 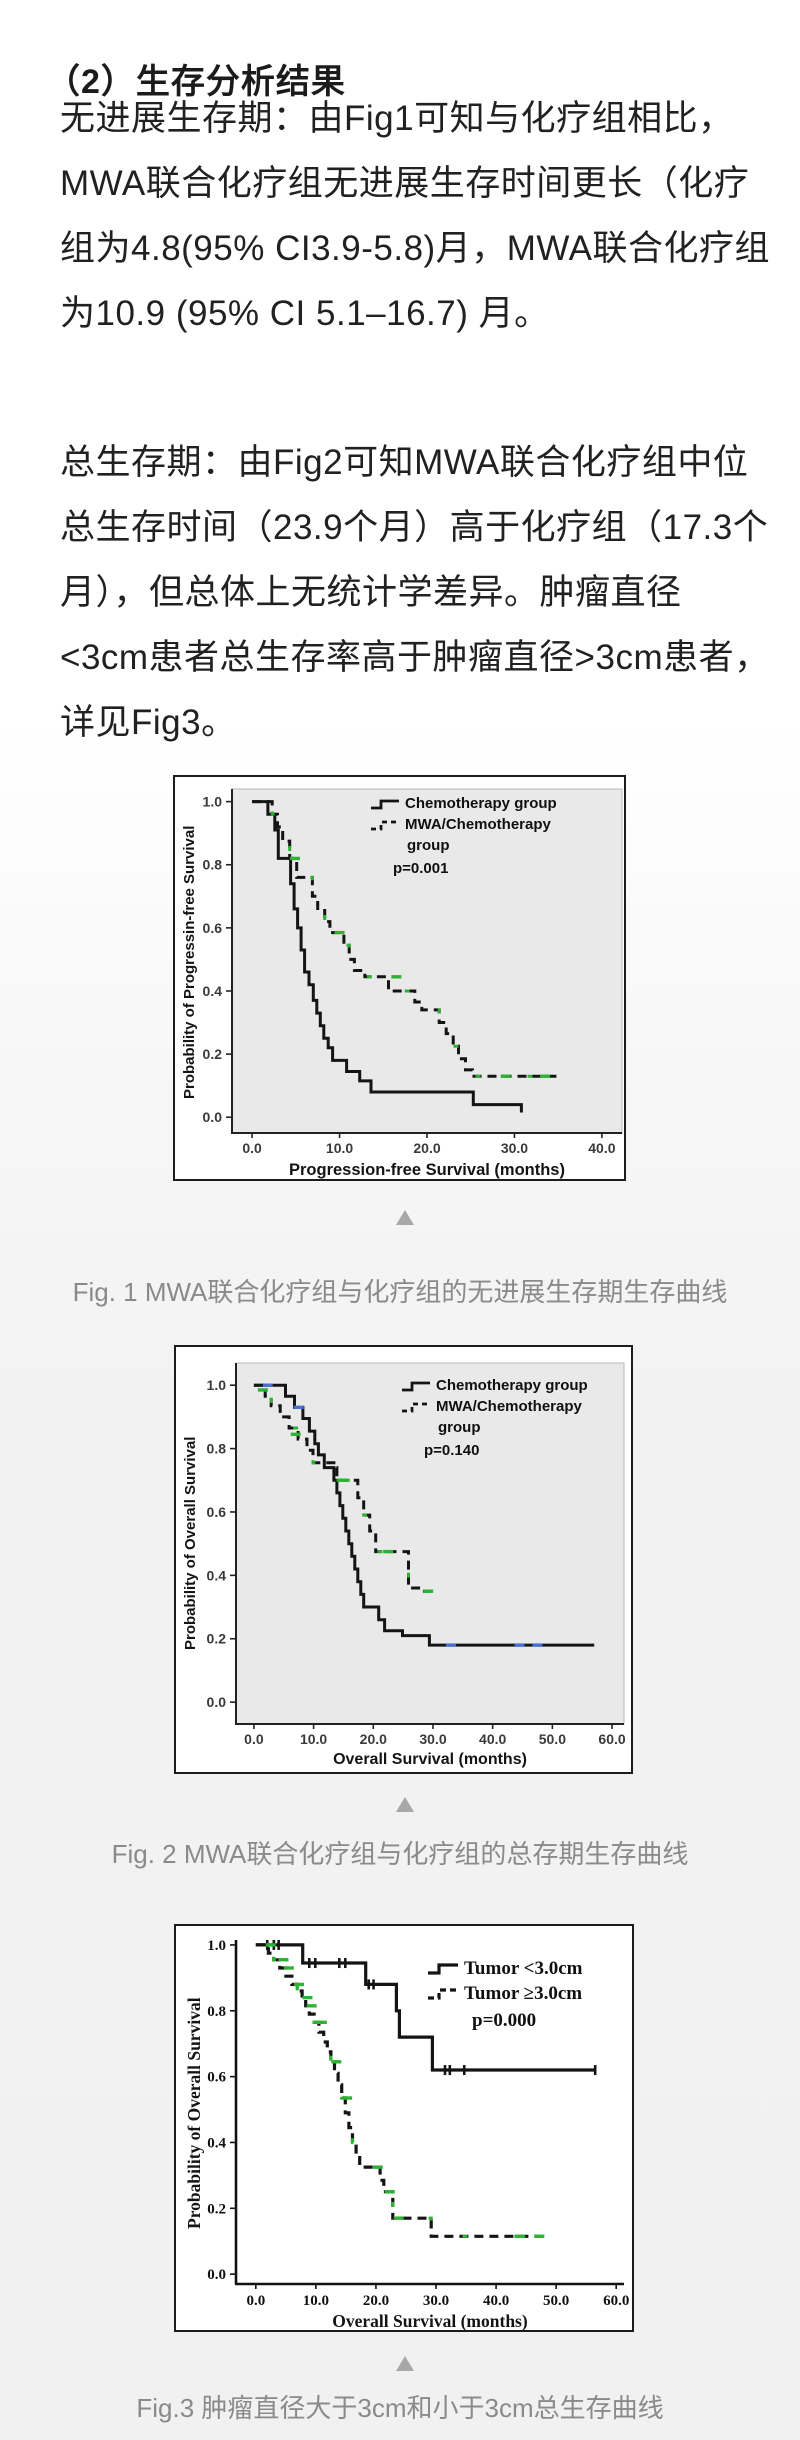 What do you see at coordinates (413, 972) in the screenshot?
I see `km-chart-fig1: 0.0 10.0 20.0 30.0 40.0 0.0 0.2 0.4 0.6 0.8 1.0` at bounding box center [413, 972].